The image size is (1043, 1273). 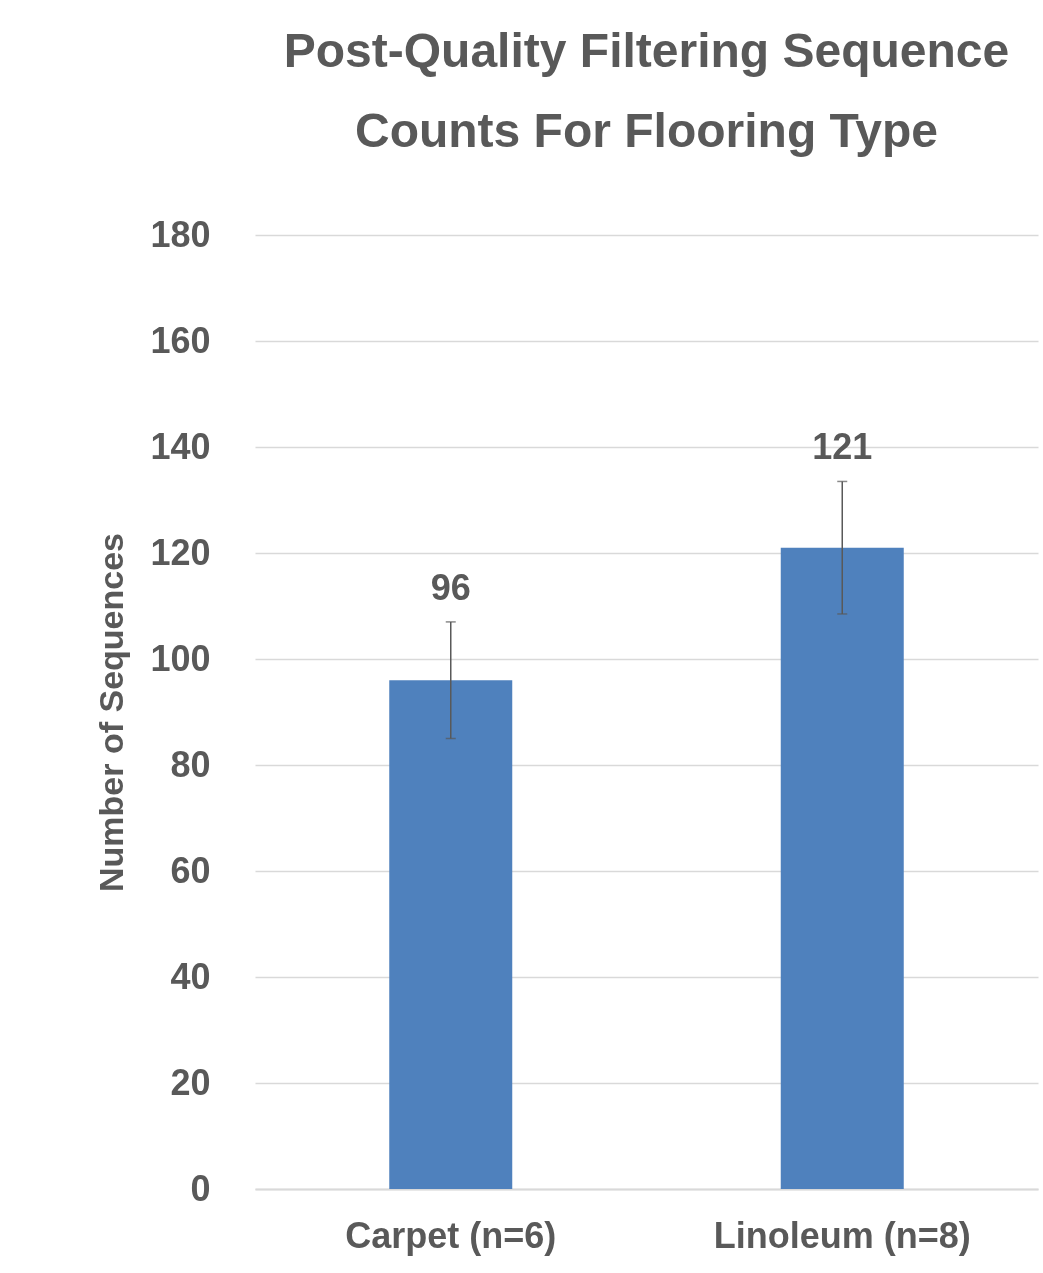 What do you see at coordinates (842, 447) in the screenshot?
I see `data-label: 121` at bounding box center [842, 447].